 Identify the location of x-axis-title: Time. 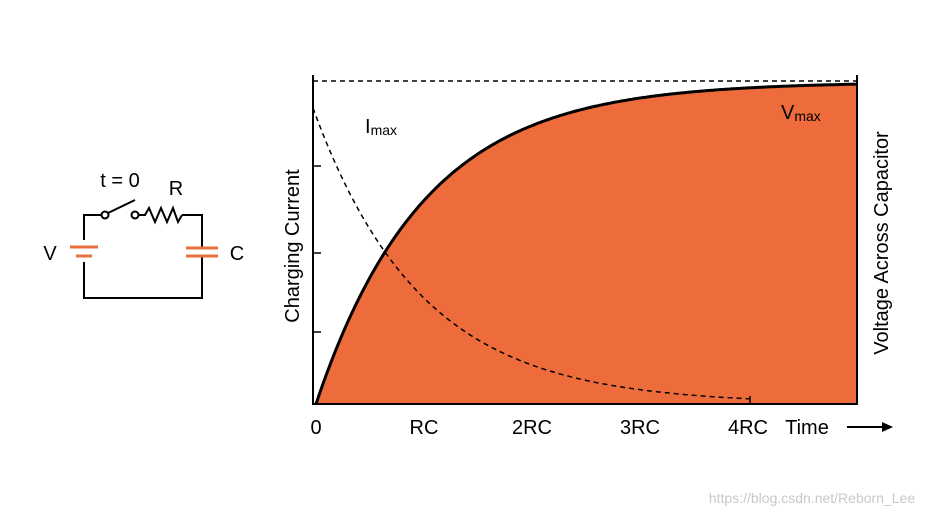
(807, 428).